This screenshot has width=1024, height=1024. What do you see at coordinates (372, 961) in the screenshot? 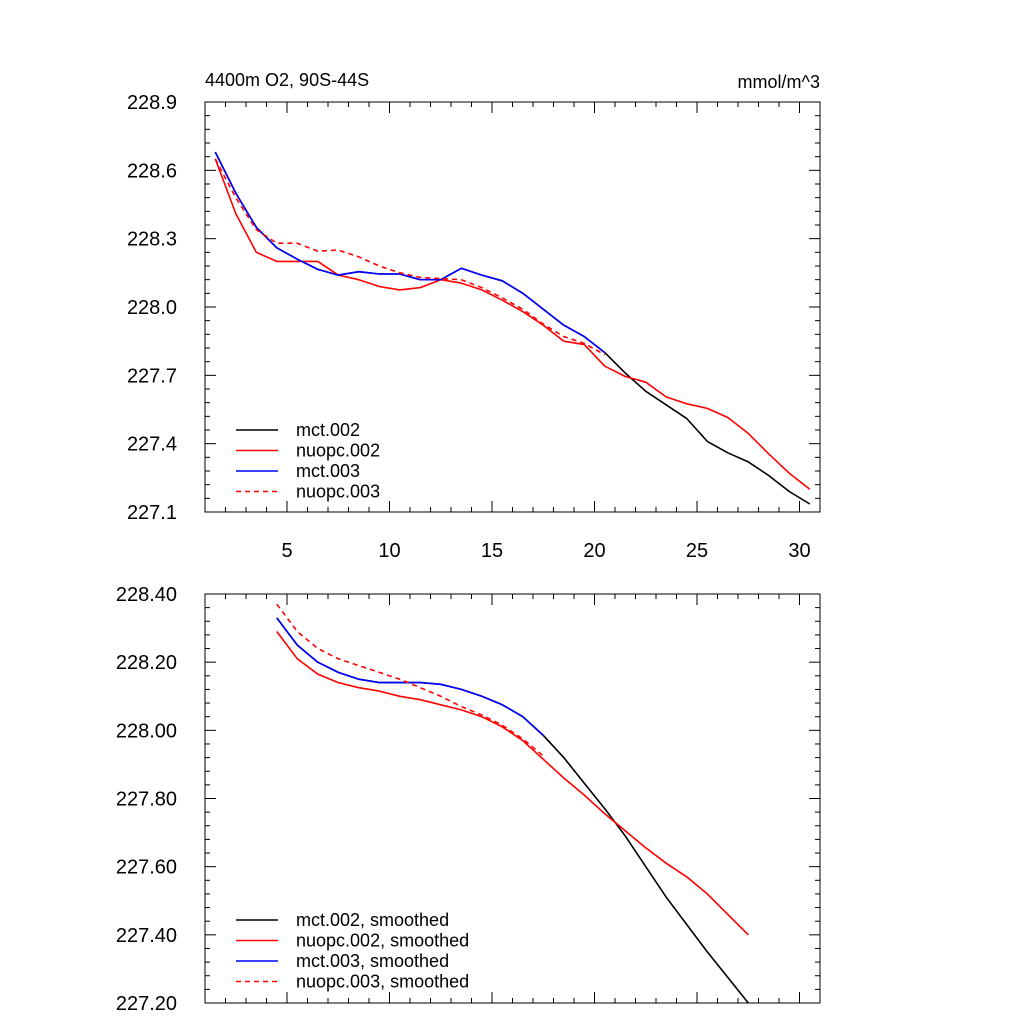
I see `legend-label: mct.003, smoothed` at bounding box center [372, 961].